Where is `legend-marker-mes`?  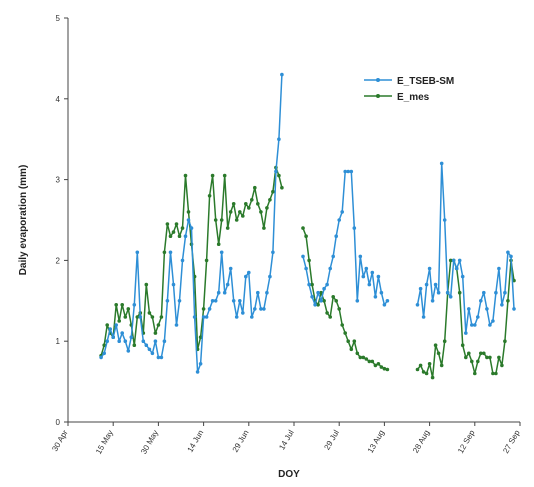 legend-marker-mes is located at coordinates (378, 96).